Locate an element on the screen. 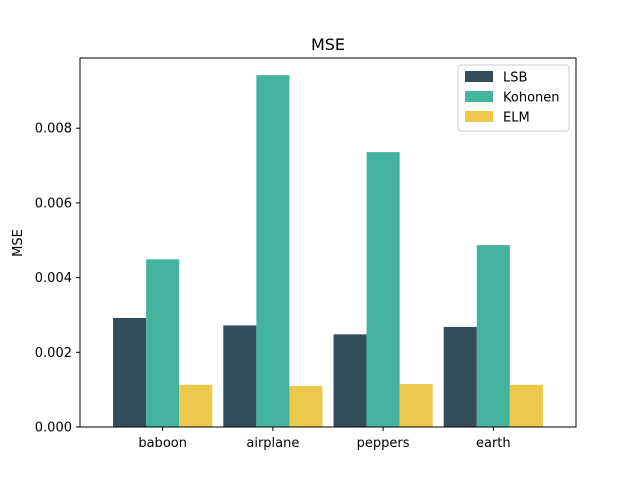  bar-elm-peppers is located at coordinates (416, 405).